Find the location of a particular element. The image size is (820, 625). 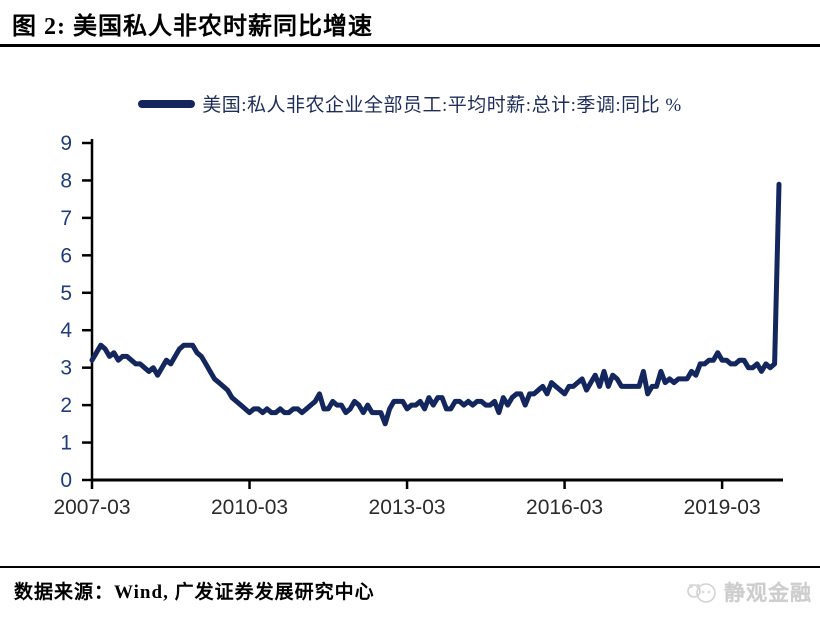

y-tick-label: 5 is located at coordinates (66, 293).